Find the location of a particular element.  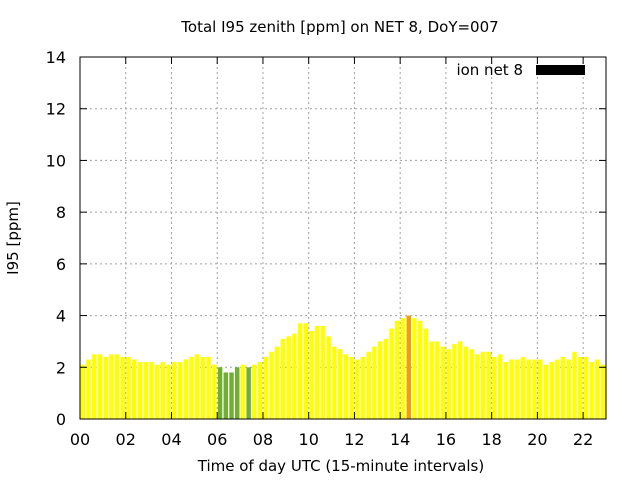

y-tick-label: 0 is located at coordinates (61, 419).